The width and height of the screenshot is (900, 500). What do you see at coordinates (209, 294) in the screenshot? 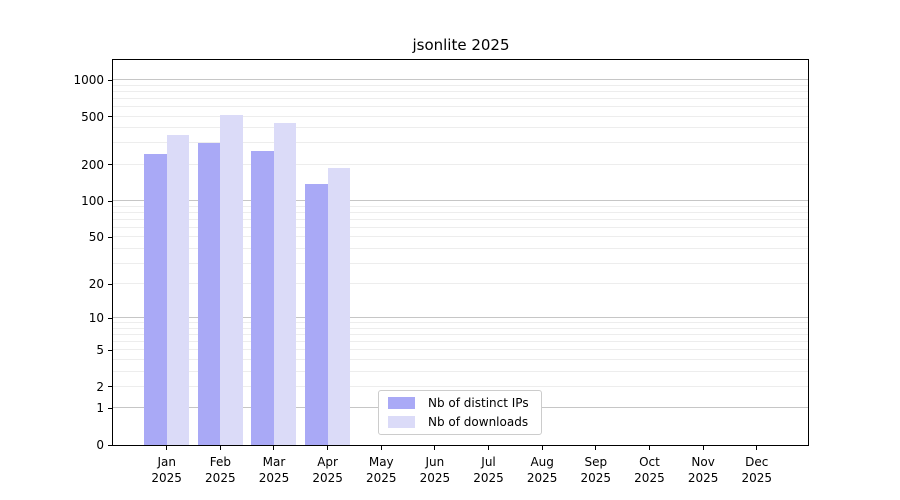
I see `bar-distinct-ips-feb` at bounding box center [209, 294].